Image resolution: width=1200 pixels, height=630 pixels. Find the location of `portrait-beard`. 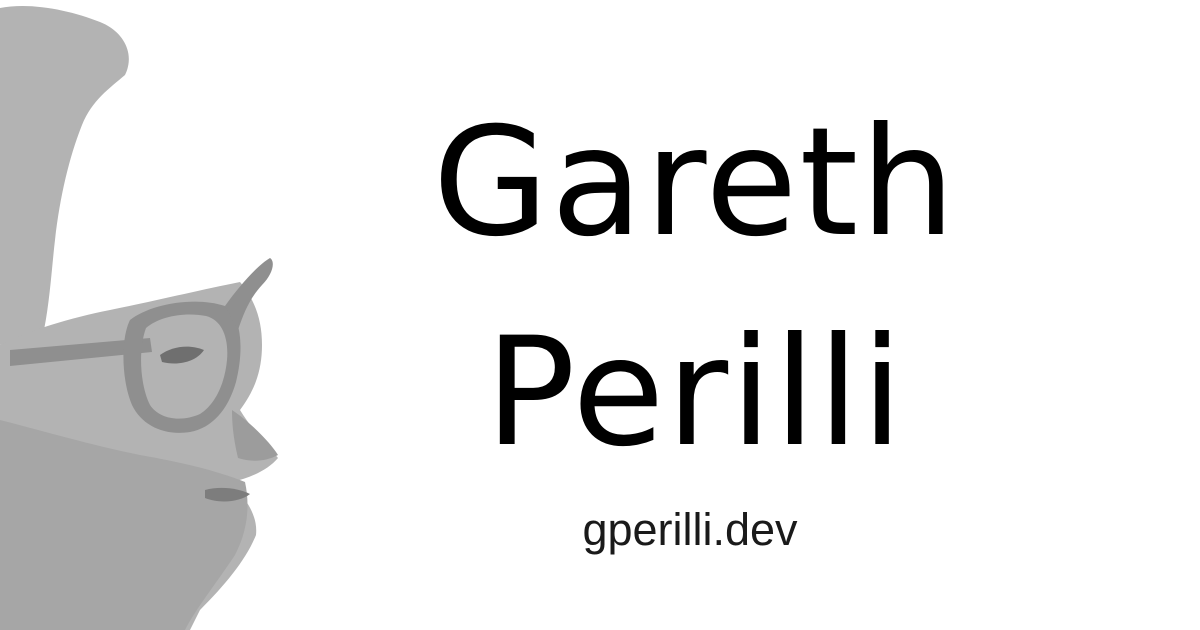

portrait-beard is located at coordinates (124, 525).